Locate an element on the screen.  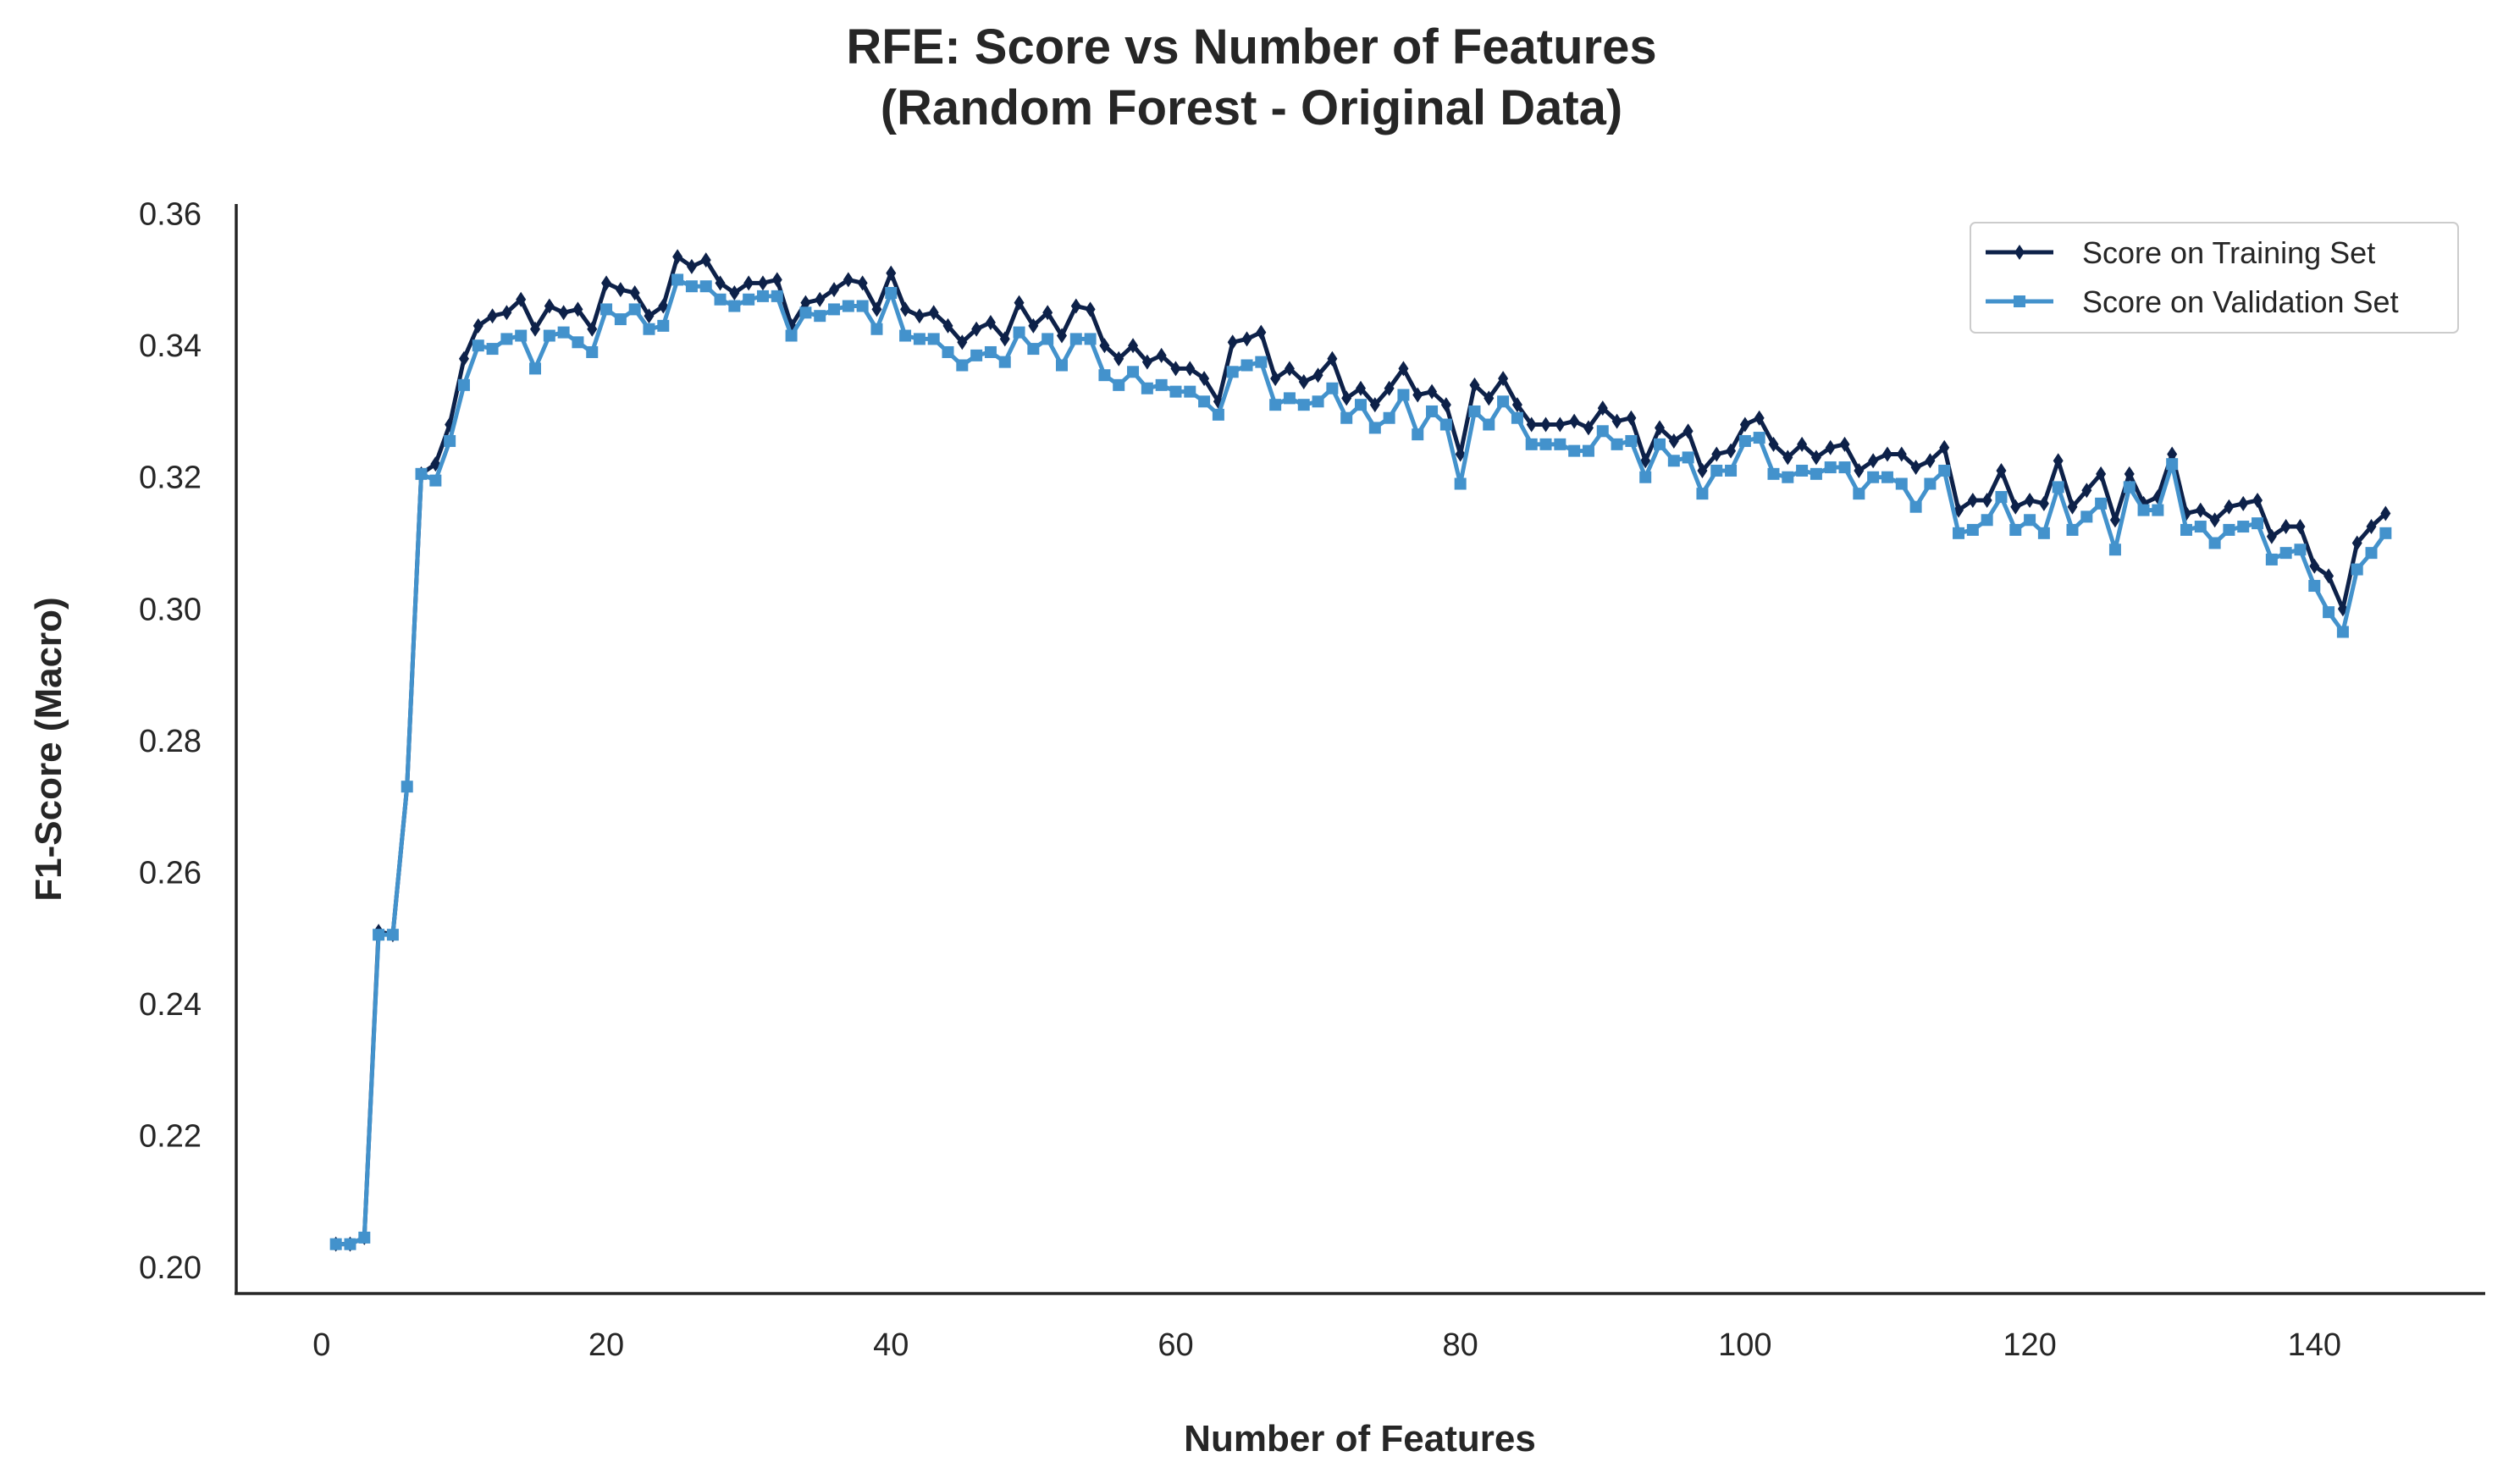
x-tick-label: 20 is located at coordinates (606, 1345).